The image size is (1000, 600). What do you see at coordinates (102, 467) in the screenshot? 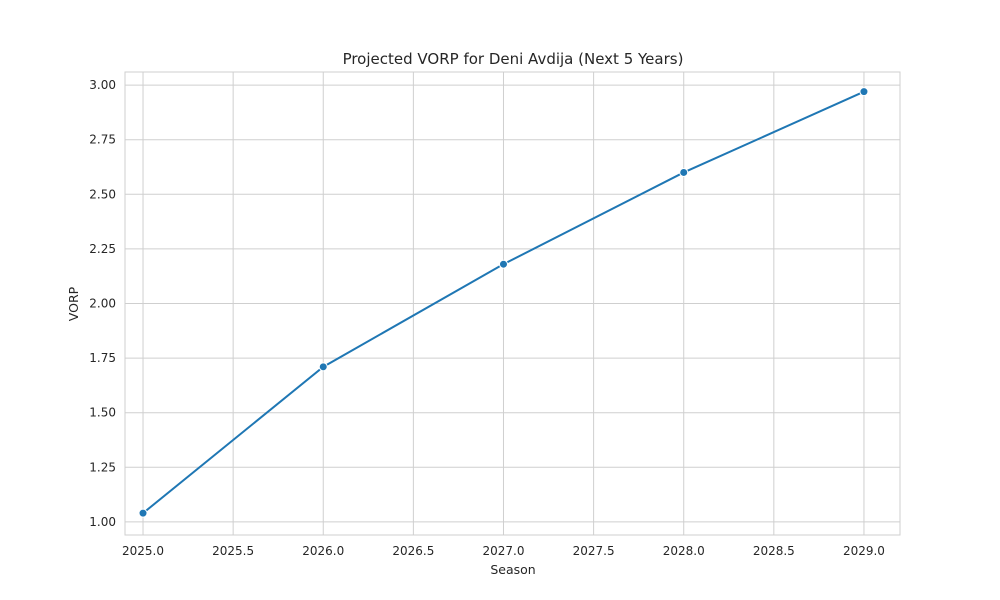
I see `y-tick-label: 1.25` at bounding box center [102, 467].